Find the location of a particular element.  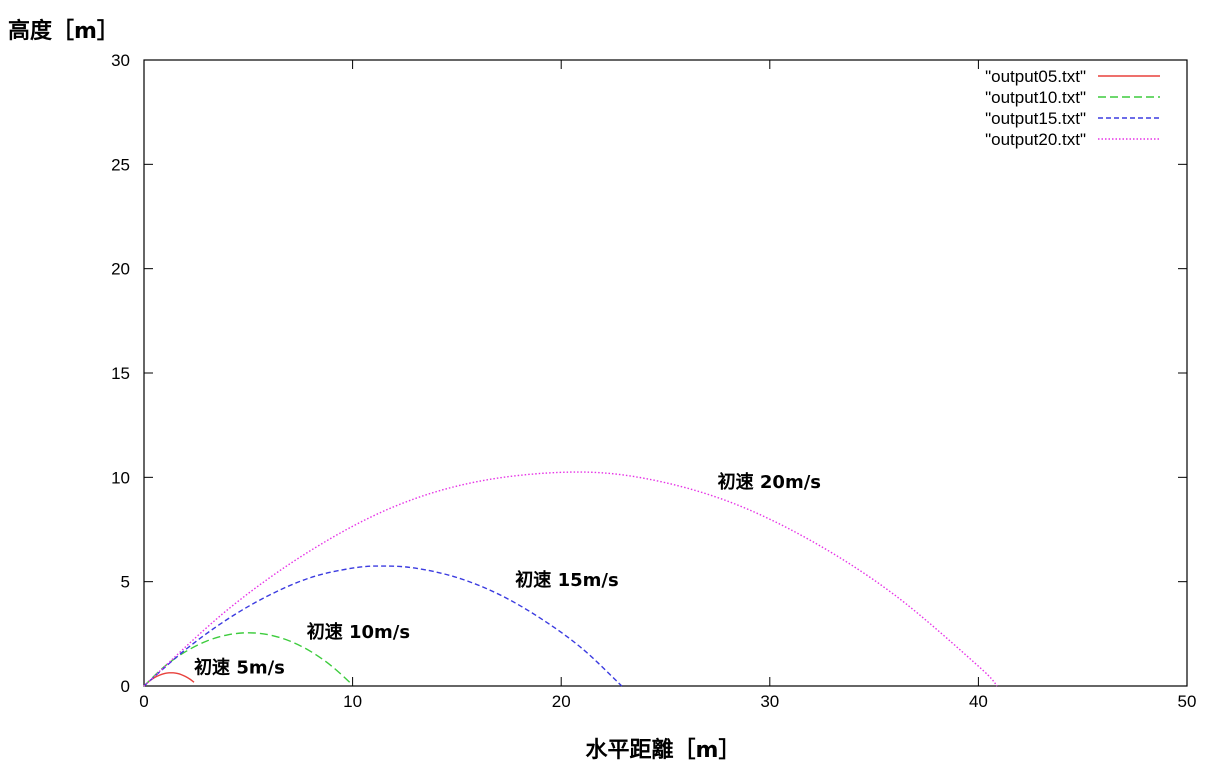

annotations: 初速 5m/s 初速 10m/s 初速 15m/s 初速 20m/s is located at coordinates (507, 575).